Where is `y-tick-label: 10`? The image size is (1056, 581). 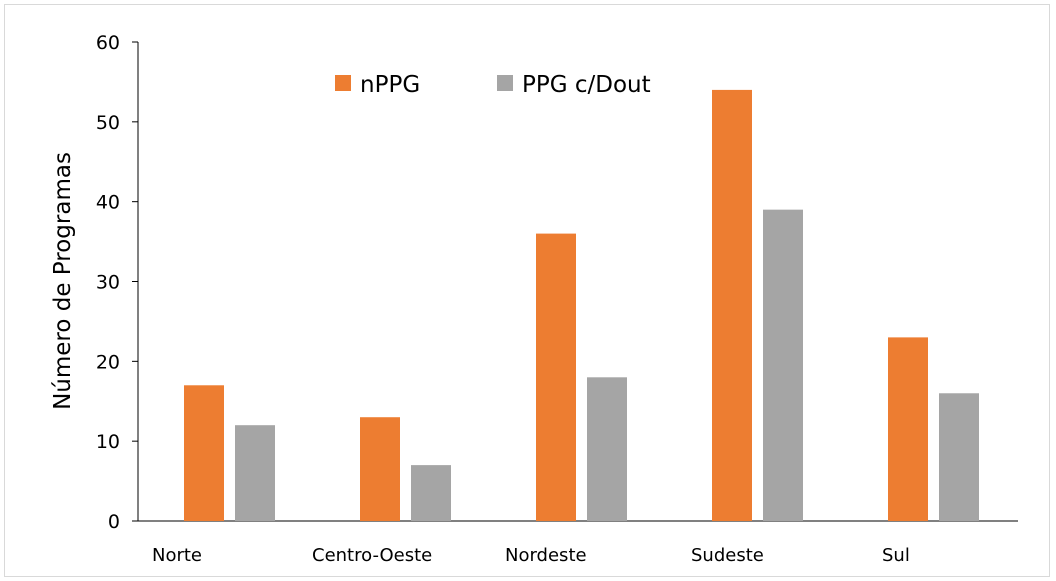
y-tick-label: 10 is located at coordinates (108, 442).